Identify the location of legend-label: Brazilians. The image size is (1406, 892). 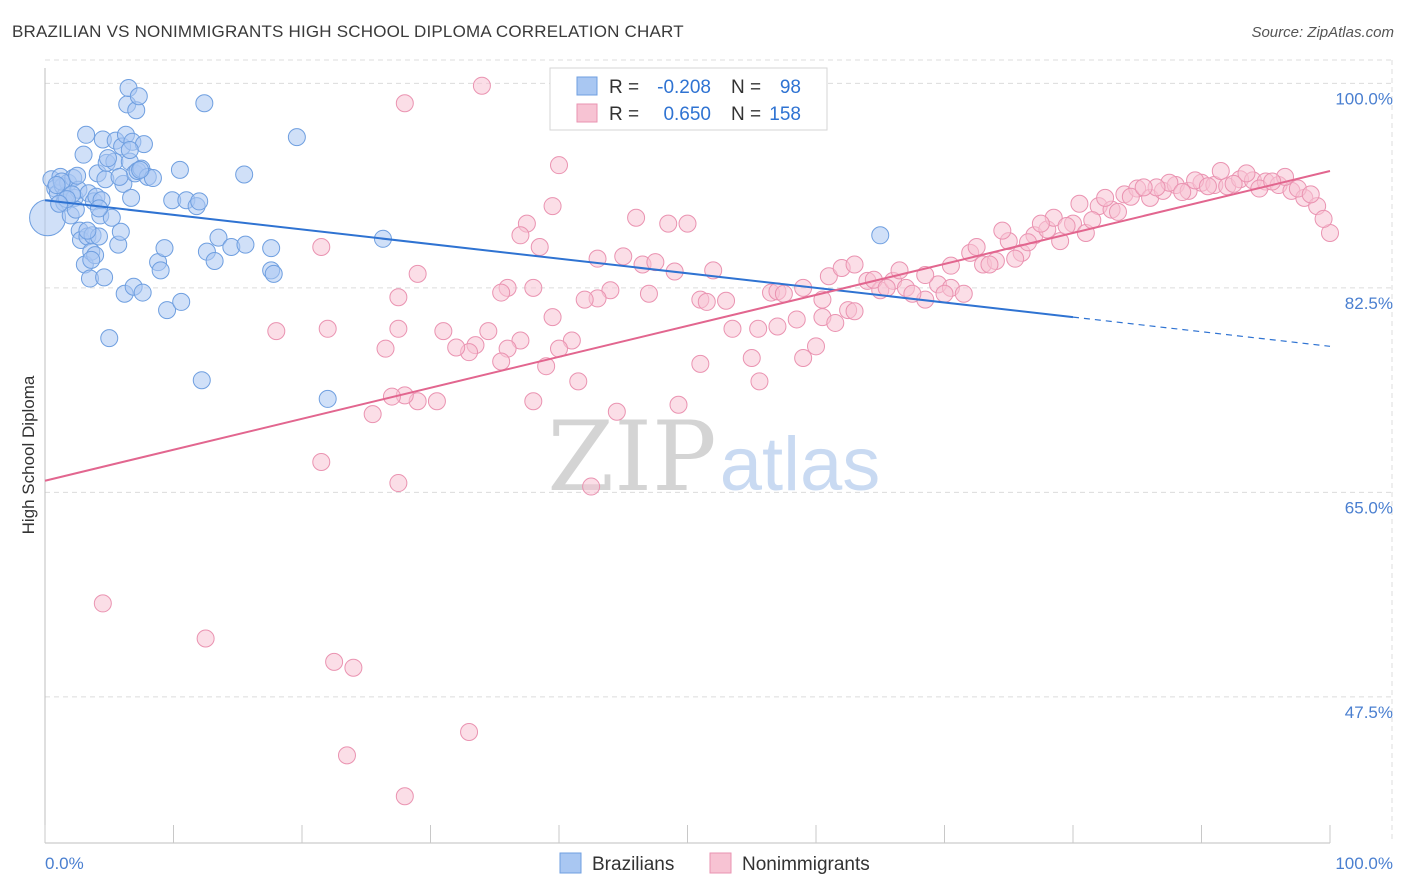
(633, 864).